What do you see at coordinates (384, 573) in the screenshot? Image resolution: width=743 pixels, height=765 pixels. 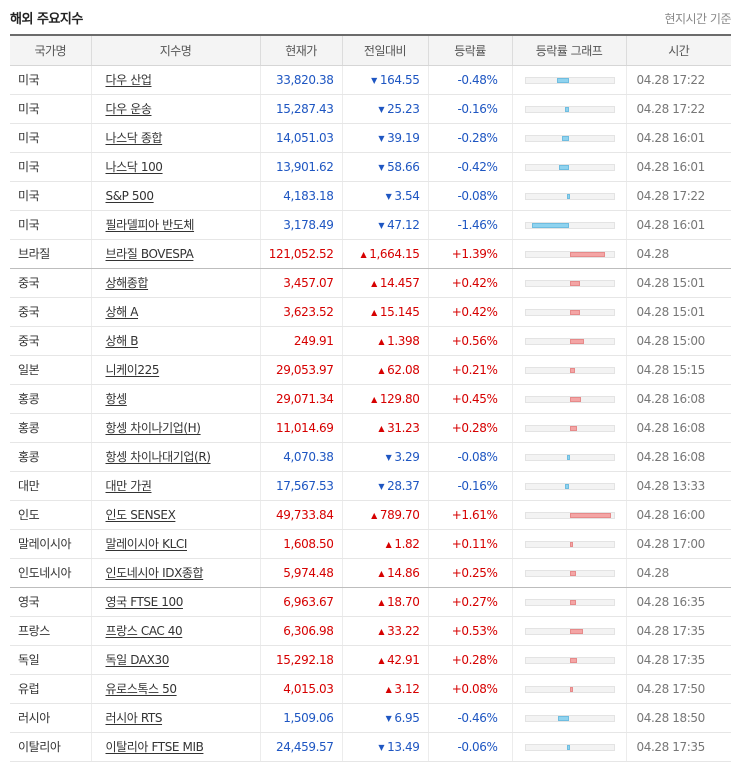 I see `change-cell: ▲ 14.86` at bounding box center [384, 573].